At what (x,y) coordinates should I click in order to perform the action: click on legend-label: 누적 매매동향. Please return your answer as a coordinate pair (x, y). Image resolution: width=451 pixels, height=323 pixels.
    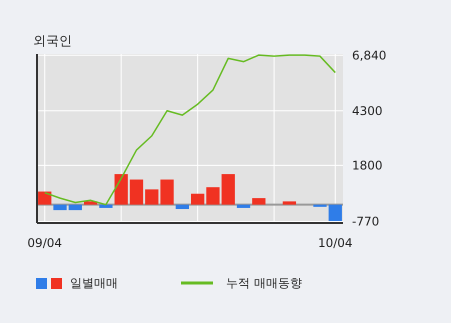
    Looking at the image, I should click on (264, 283).